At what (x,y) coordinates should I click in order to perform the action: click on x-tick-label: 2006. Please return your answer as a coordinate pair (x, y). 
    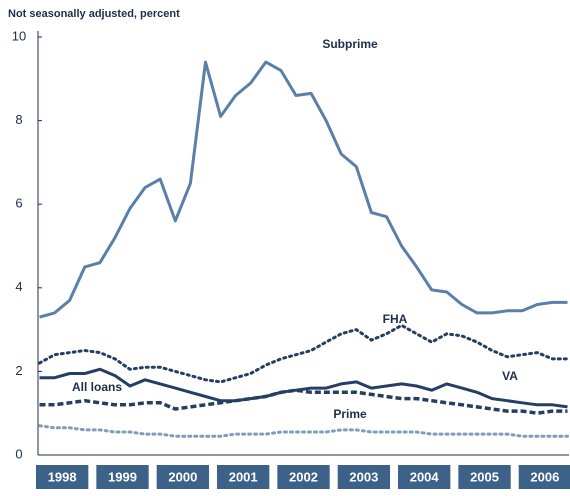
    Looking at the image, I should click on (544, 476).